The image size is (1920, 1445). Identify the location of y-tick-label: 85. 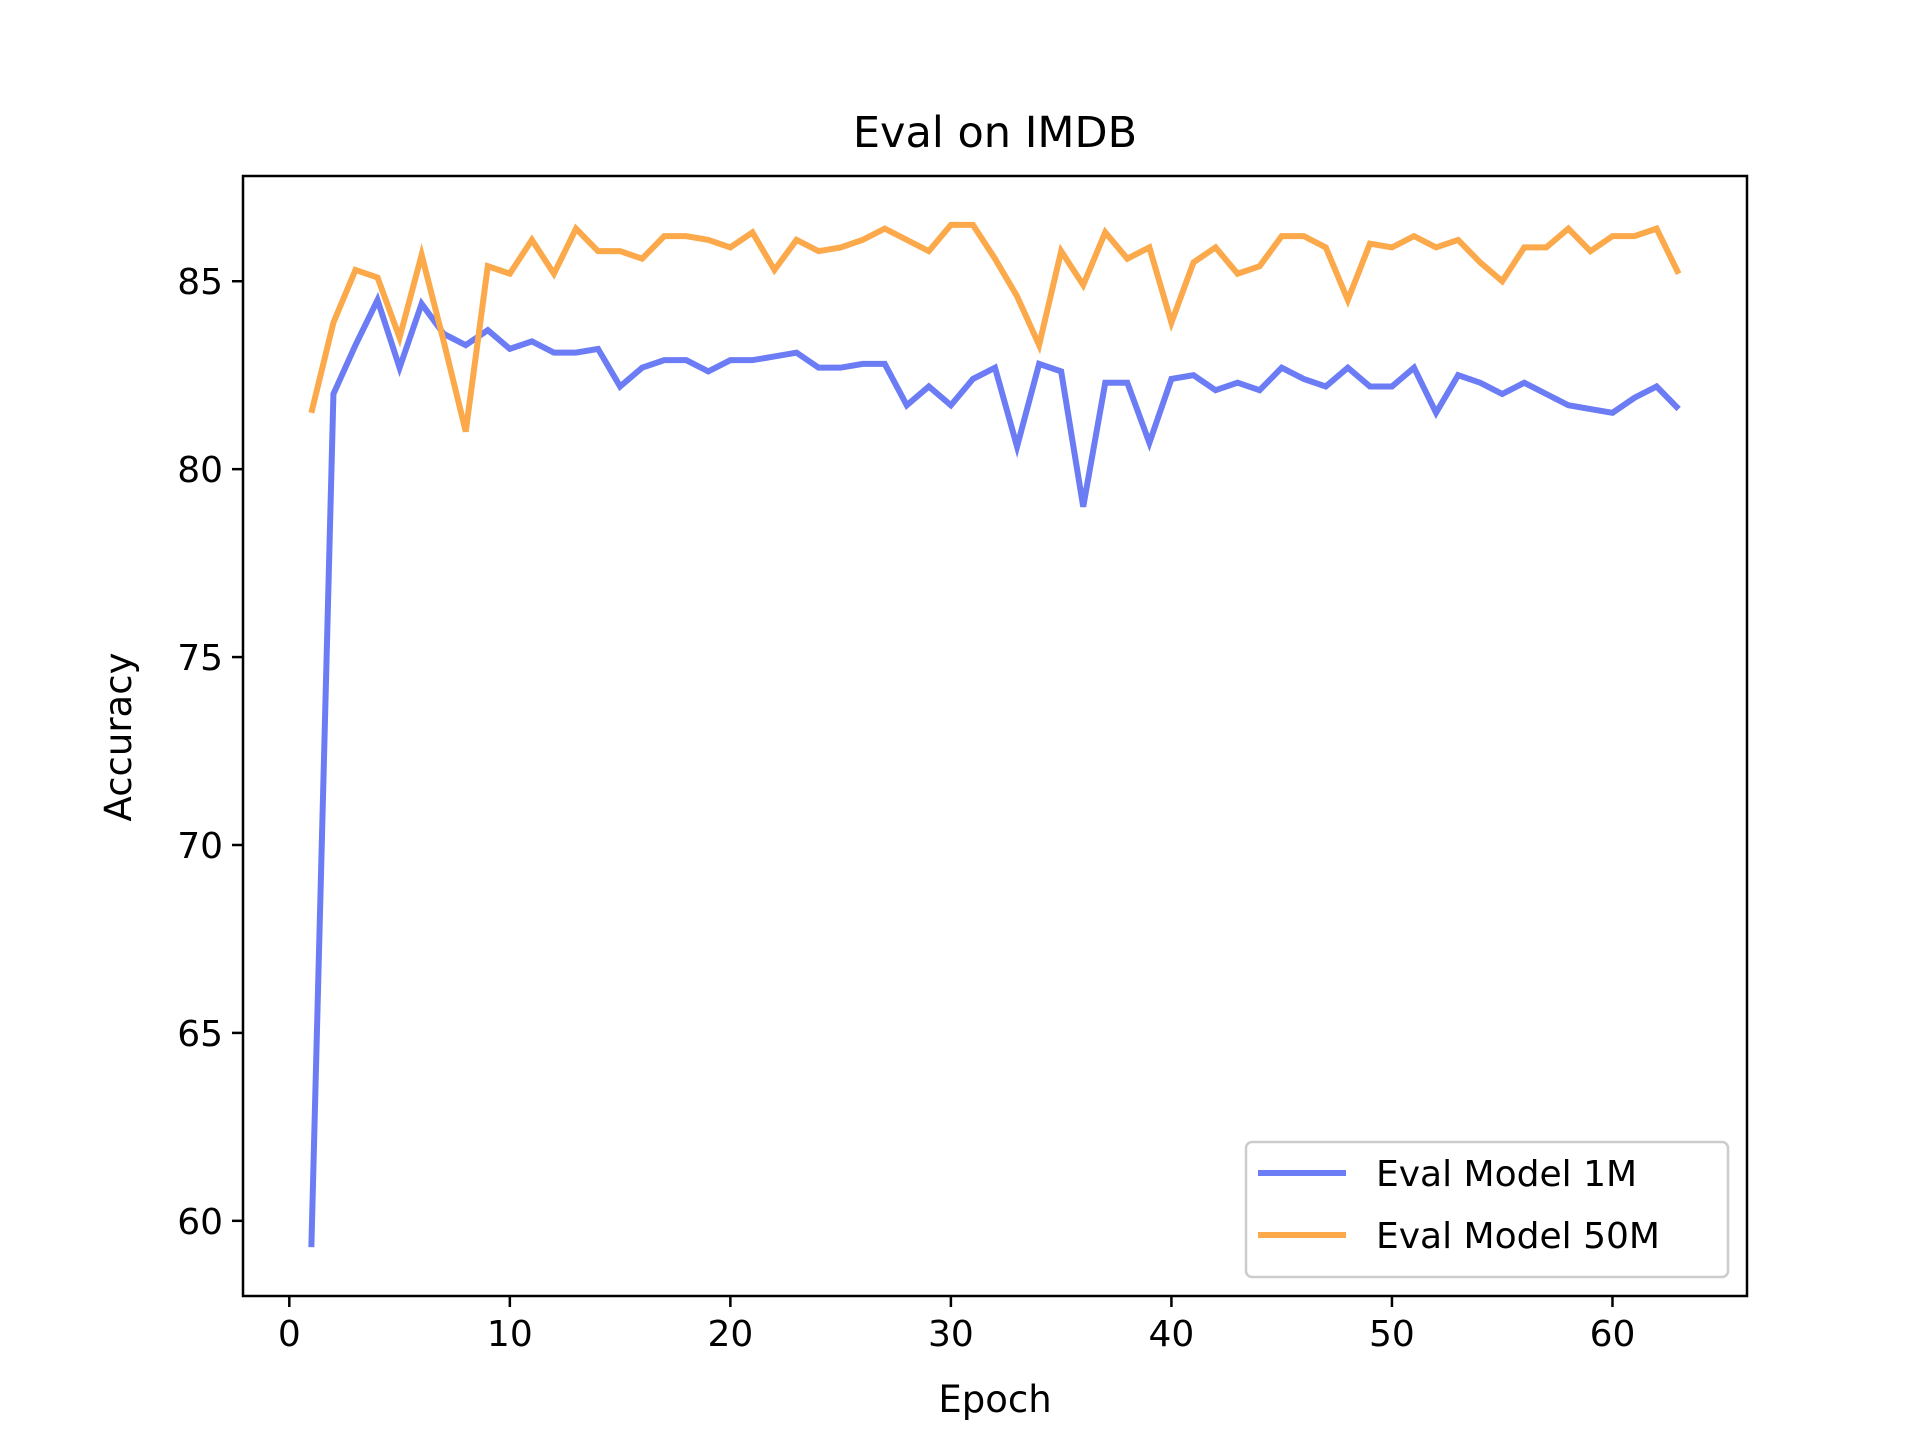
(200, 282).